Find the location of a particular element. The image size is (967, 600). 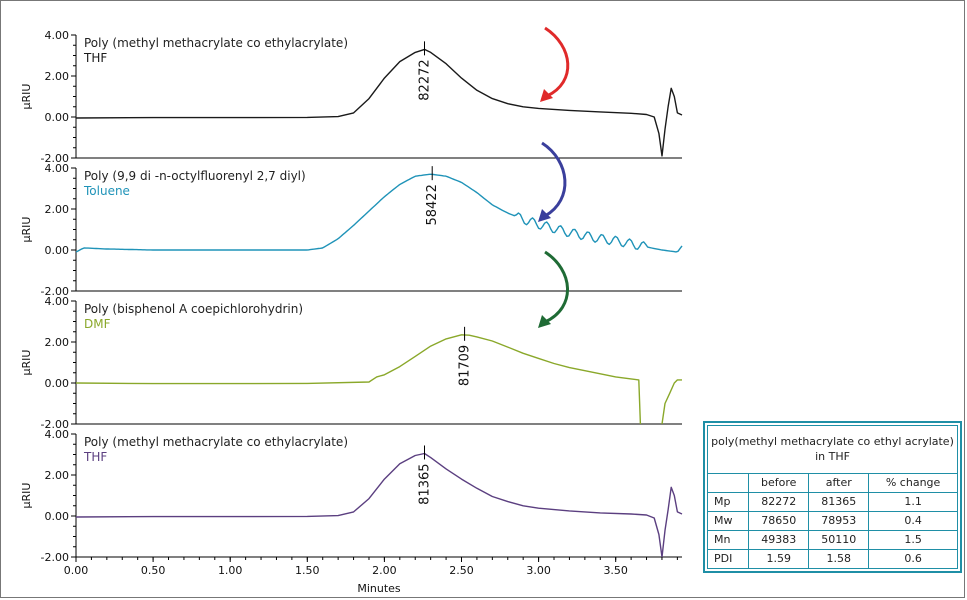

peak-label: 82272 is located at coordinates (424, 79).